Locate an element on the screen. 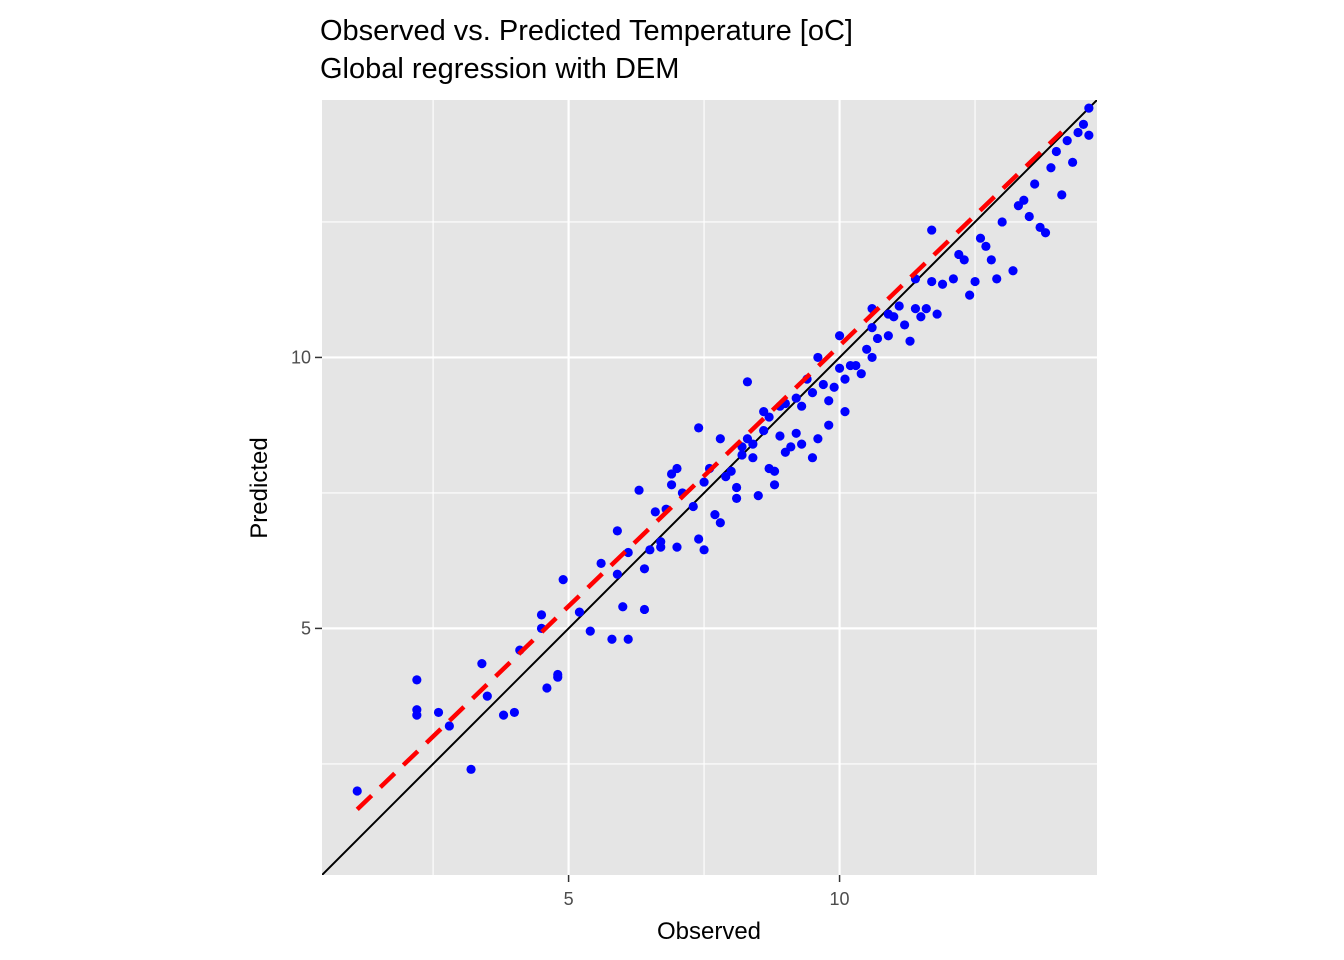 The image size is (1344, 960). y-axis-ticks: 5 10 is located at coordinates (306, 492).